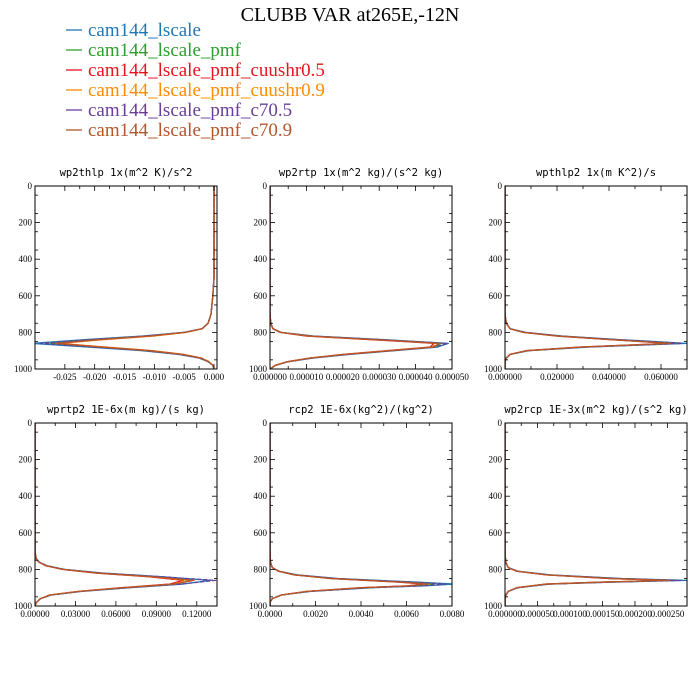 The image size is (700, 700). Describe the element at coordinates (206, 70) in the screenshot. I see `legend-label: cam144_lscale_pmf_cuushr0.5` at that location.